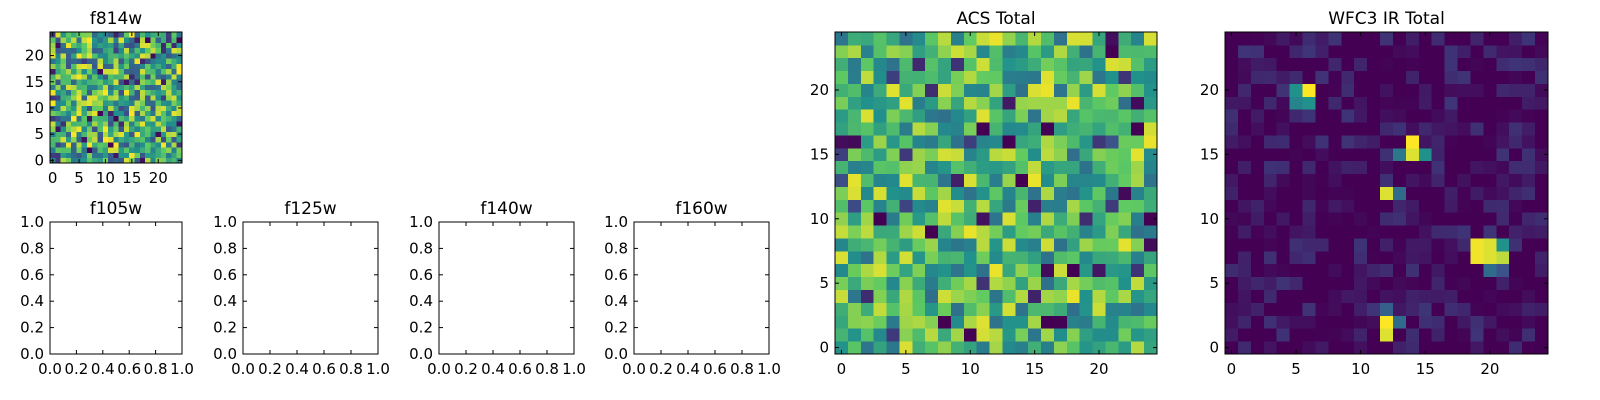  What do you see at coordinates (225, 248) in the screenshot?
I see `y-tick-label: 0.8` at bounding box center [225, 248].